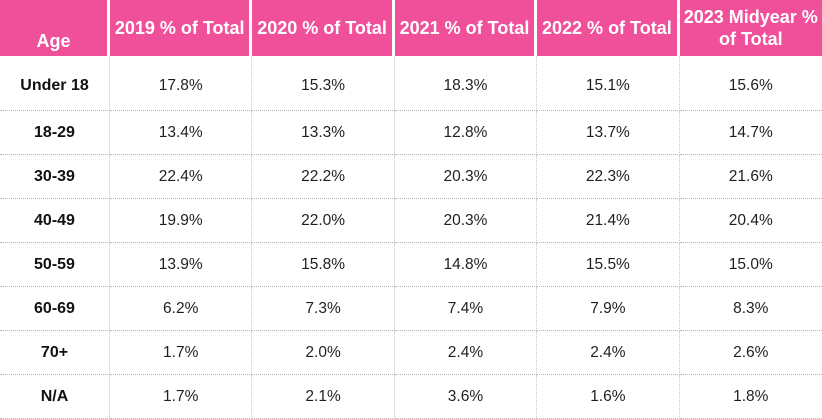 Image resolution: width=822 pixels, height=419 pixels. I want to click on table-row: 40-49 19.9% 22.0% 20.3% 21.4% 20.4%, so click(411, 221).